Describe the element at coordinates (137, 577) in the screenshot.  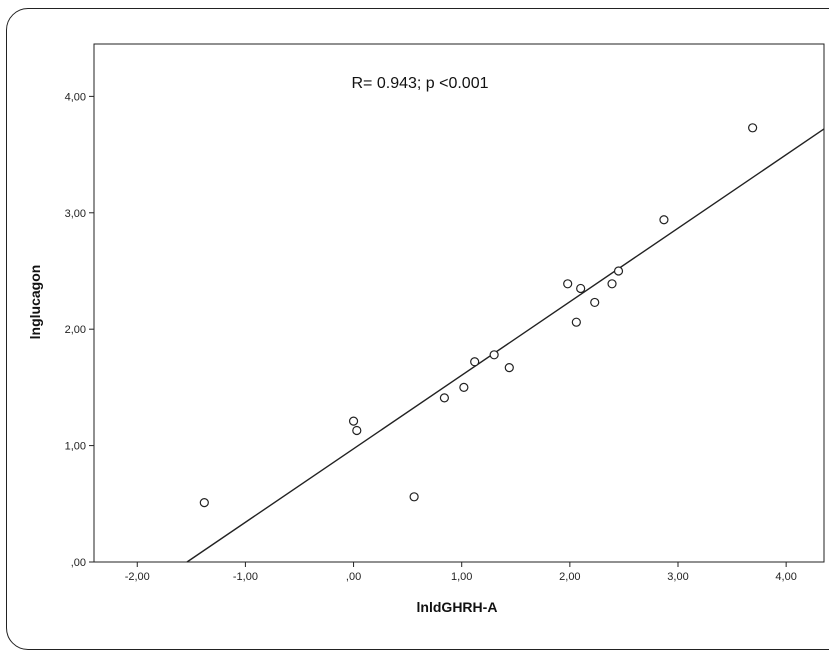
I see `x-tick-label: -2,00` at that location.